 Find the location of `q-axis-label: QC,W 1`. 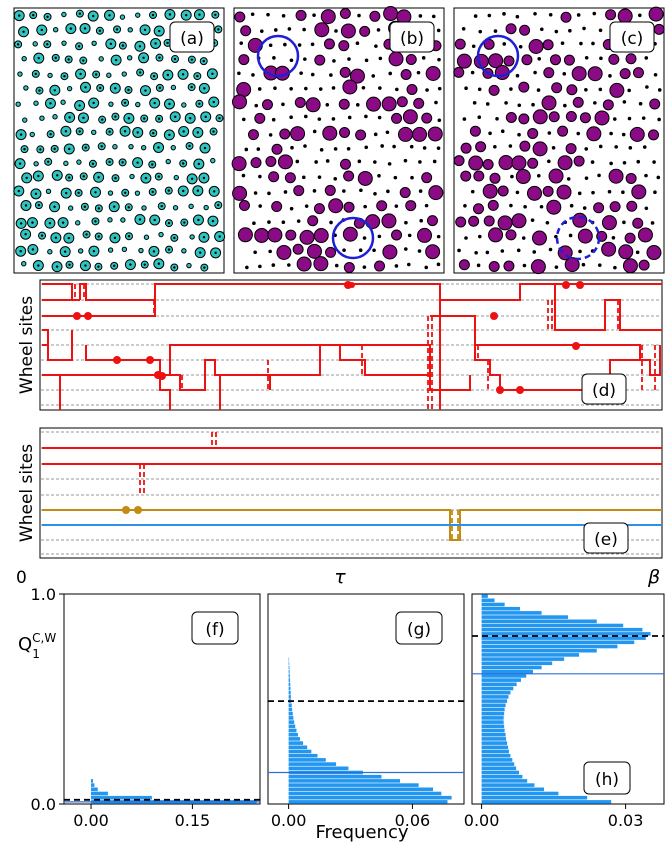

q-axis-label: QC,W 1 is located at coordinates (37, 646).